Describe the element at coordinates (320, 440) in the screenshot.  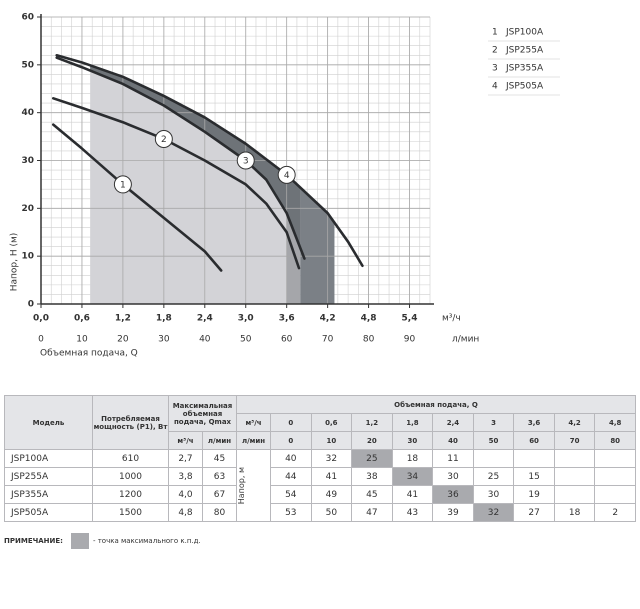
I see `header-row: м³/ч л/мин л/мин 0 10 20 30 40 50 60 70 80` at that location.